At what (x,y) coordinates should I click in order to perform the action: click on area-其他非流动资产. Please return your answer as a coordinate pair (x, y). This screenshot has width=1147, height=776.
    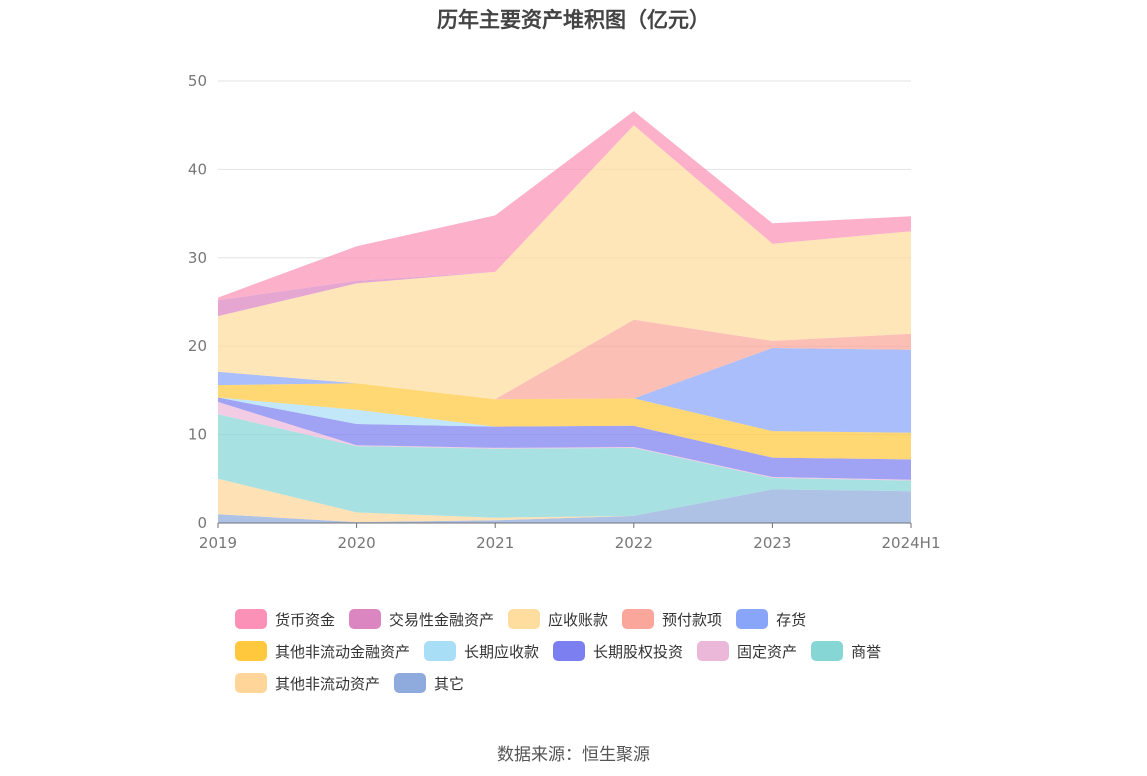
    Looking at the image, I should click on (564, 500).